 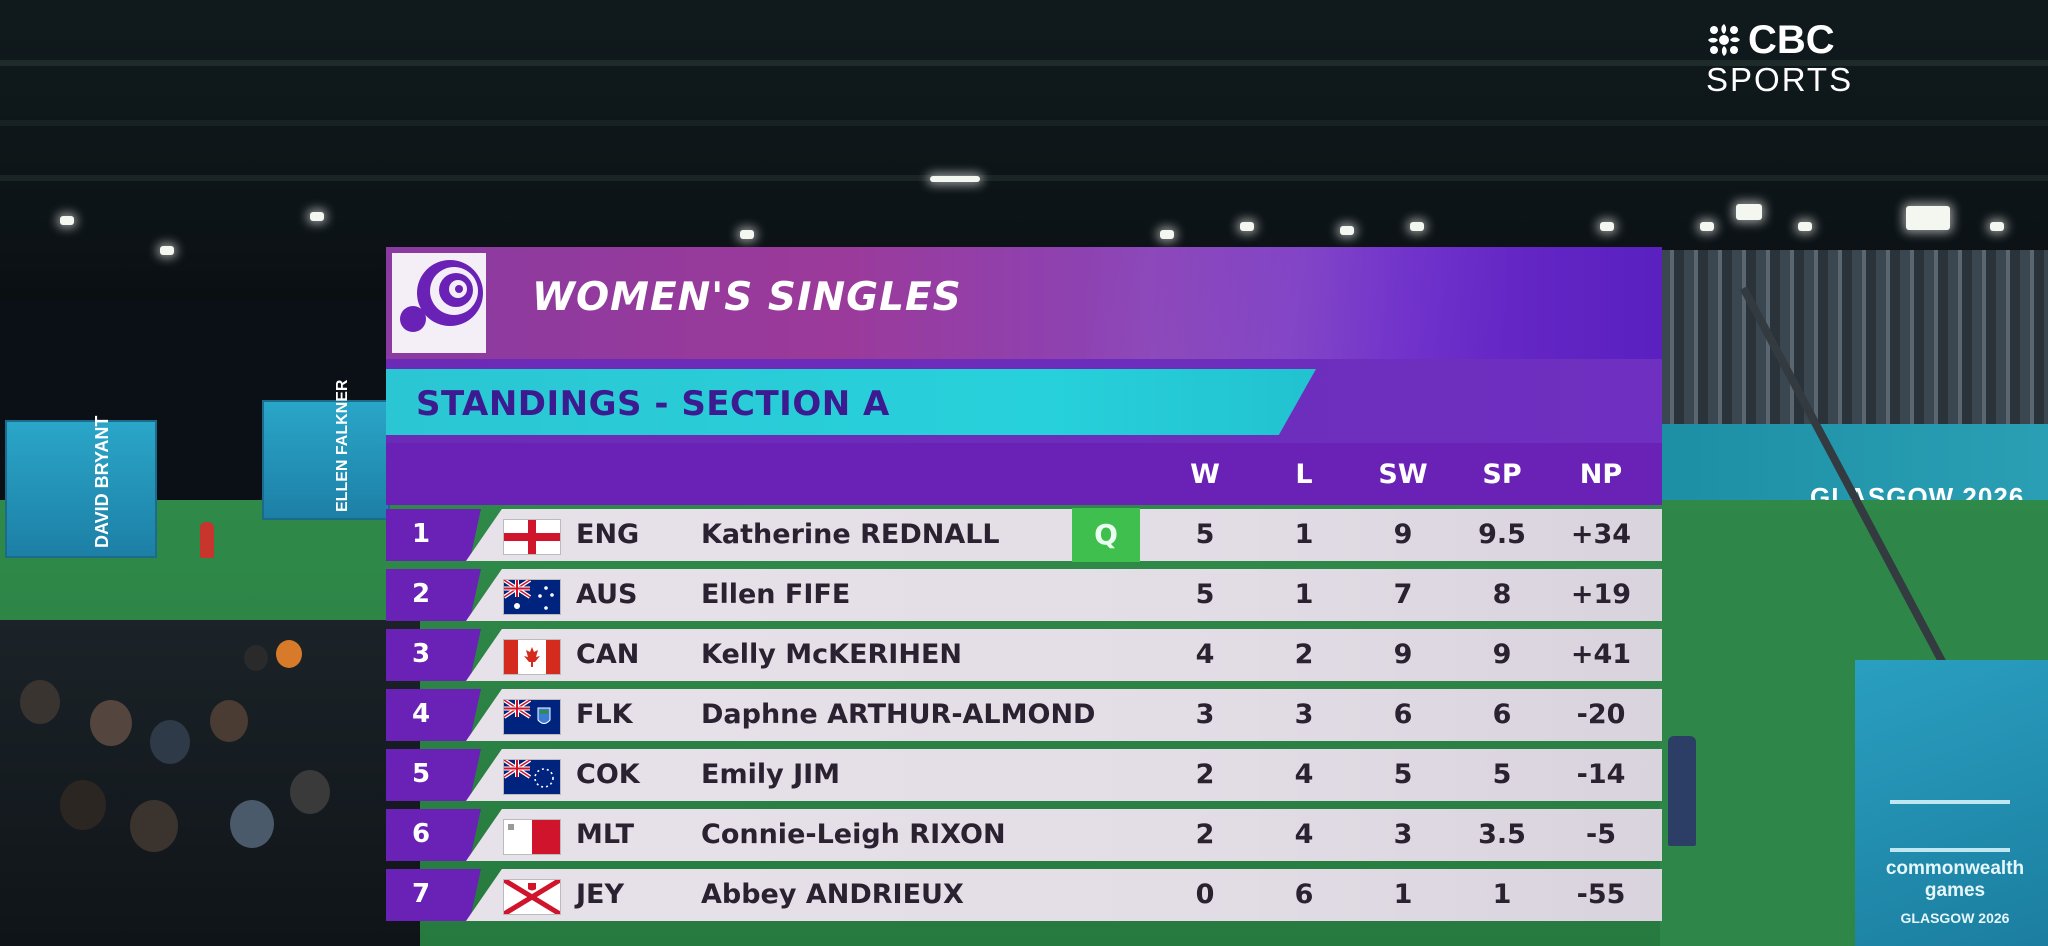 I want to click on stat-np: +34, so click(x=1601, y=534).